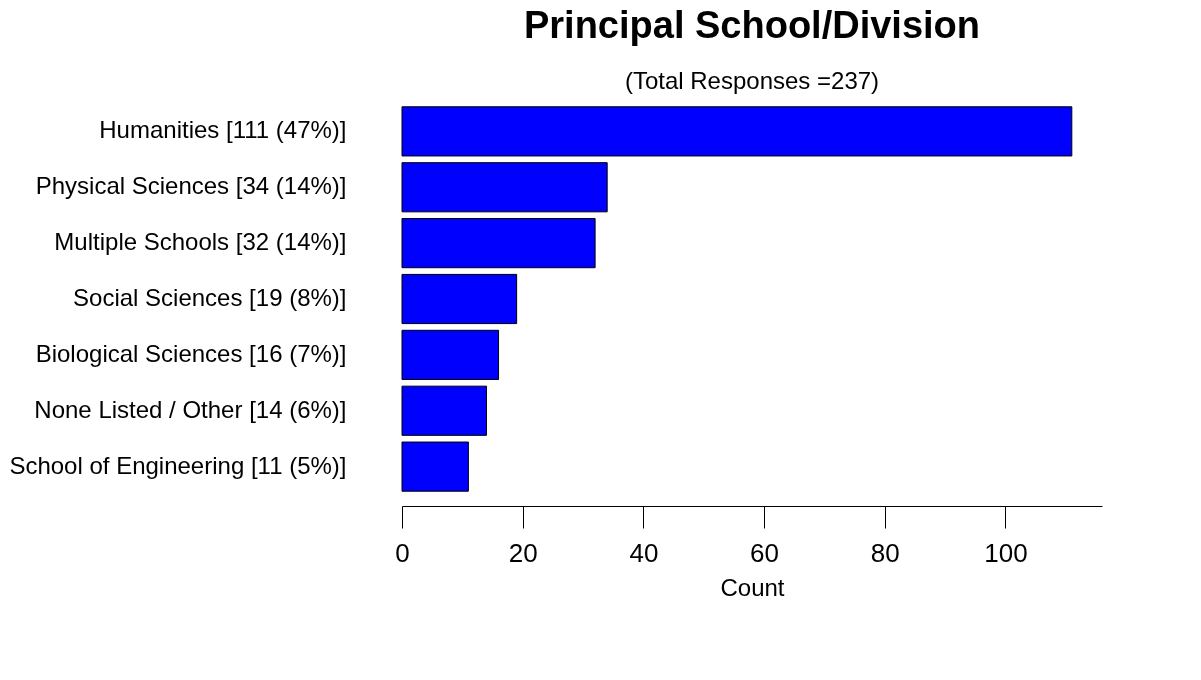 The image size is (1201, 680). I want to click on y-tick-label: Humanities [111 (47%)], so click(223, 130).